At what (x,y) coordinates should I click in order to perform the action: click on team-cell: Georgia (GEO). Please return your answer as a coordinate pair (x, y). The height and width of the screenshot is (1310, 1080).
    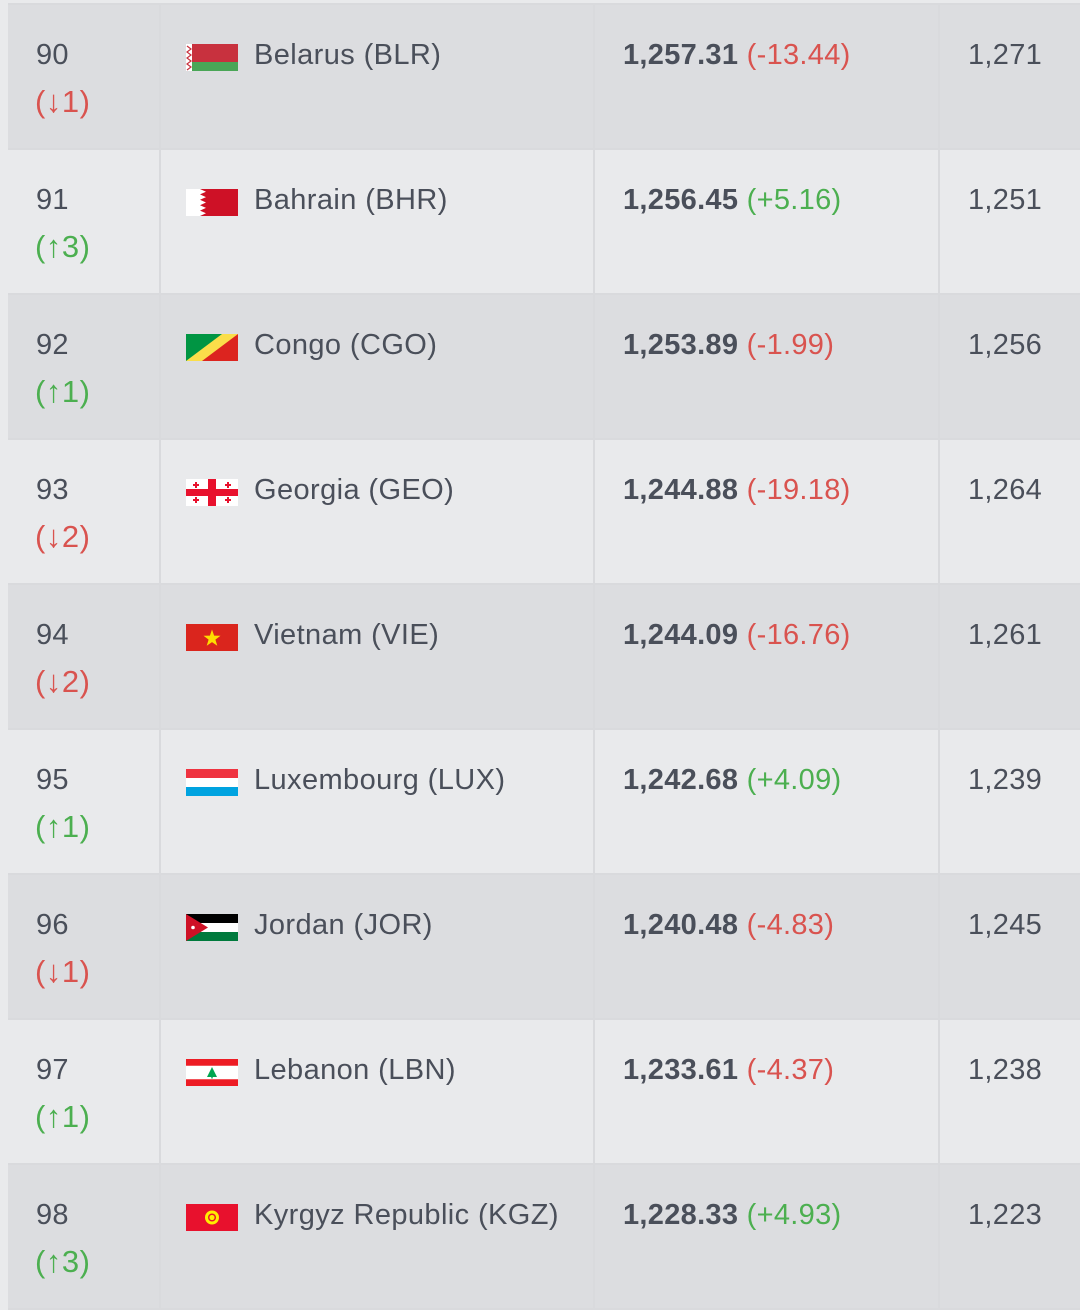
    Looking at the image, I should click on (378, 511).